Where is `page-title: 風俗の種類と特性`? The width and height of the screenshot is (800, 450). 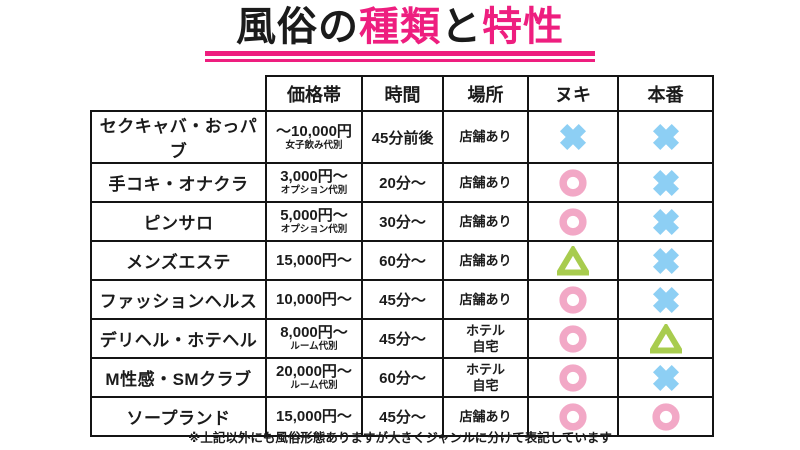
page-title: 風俗の種類と特性 is located at coordinates (400, 34).